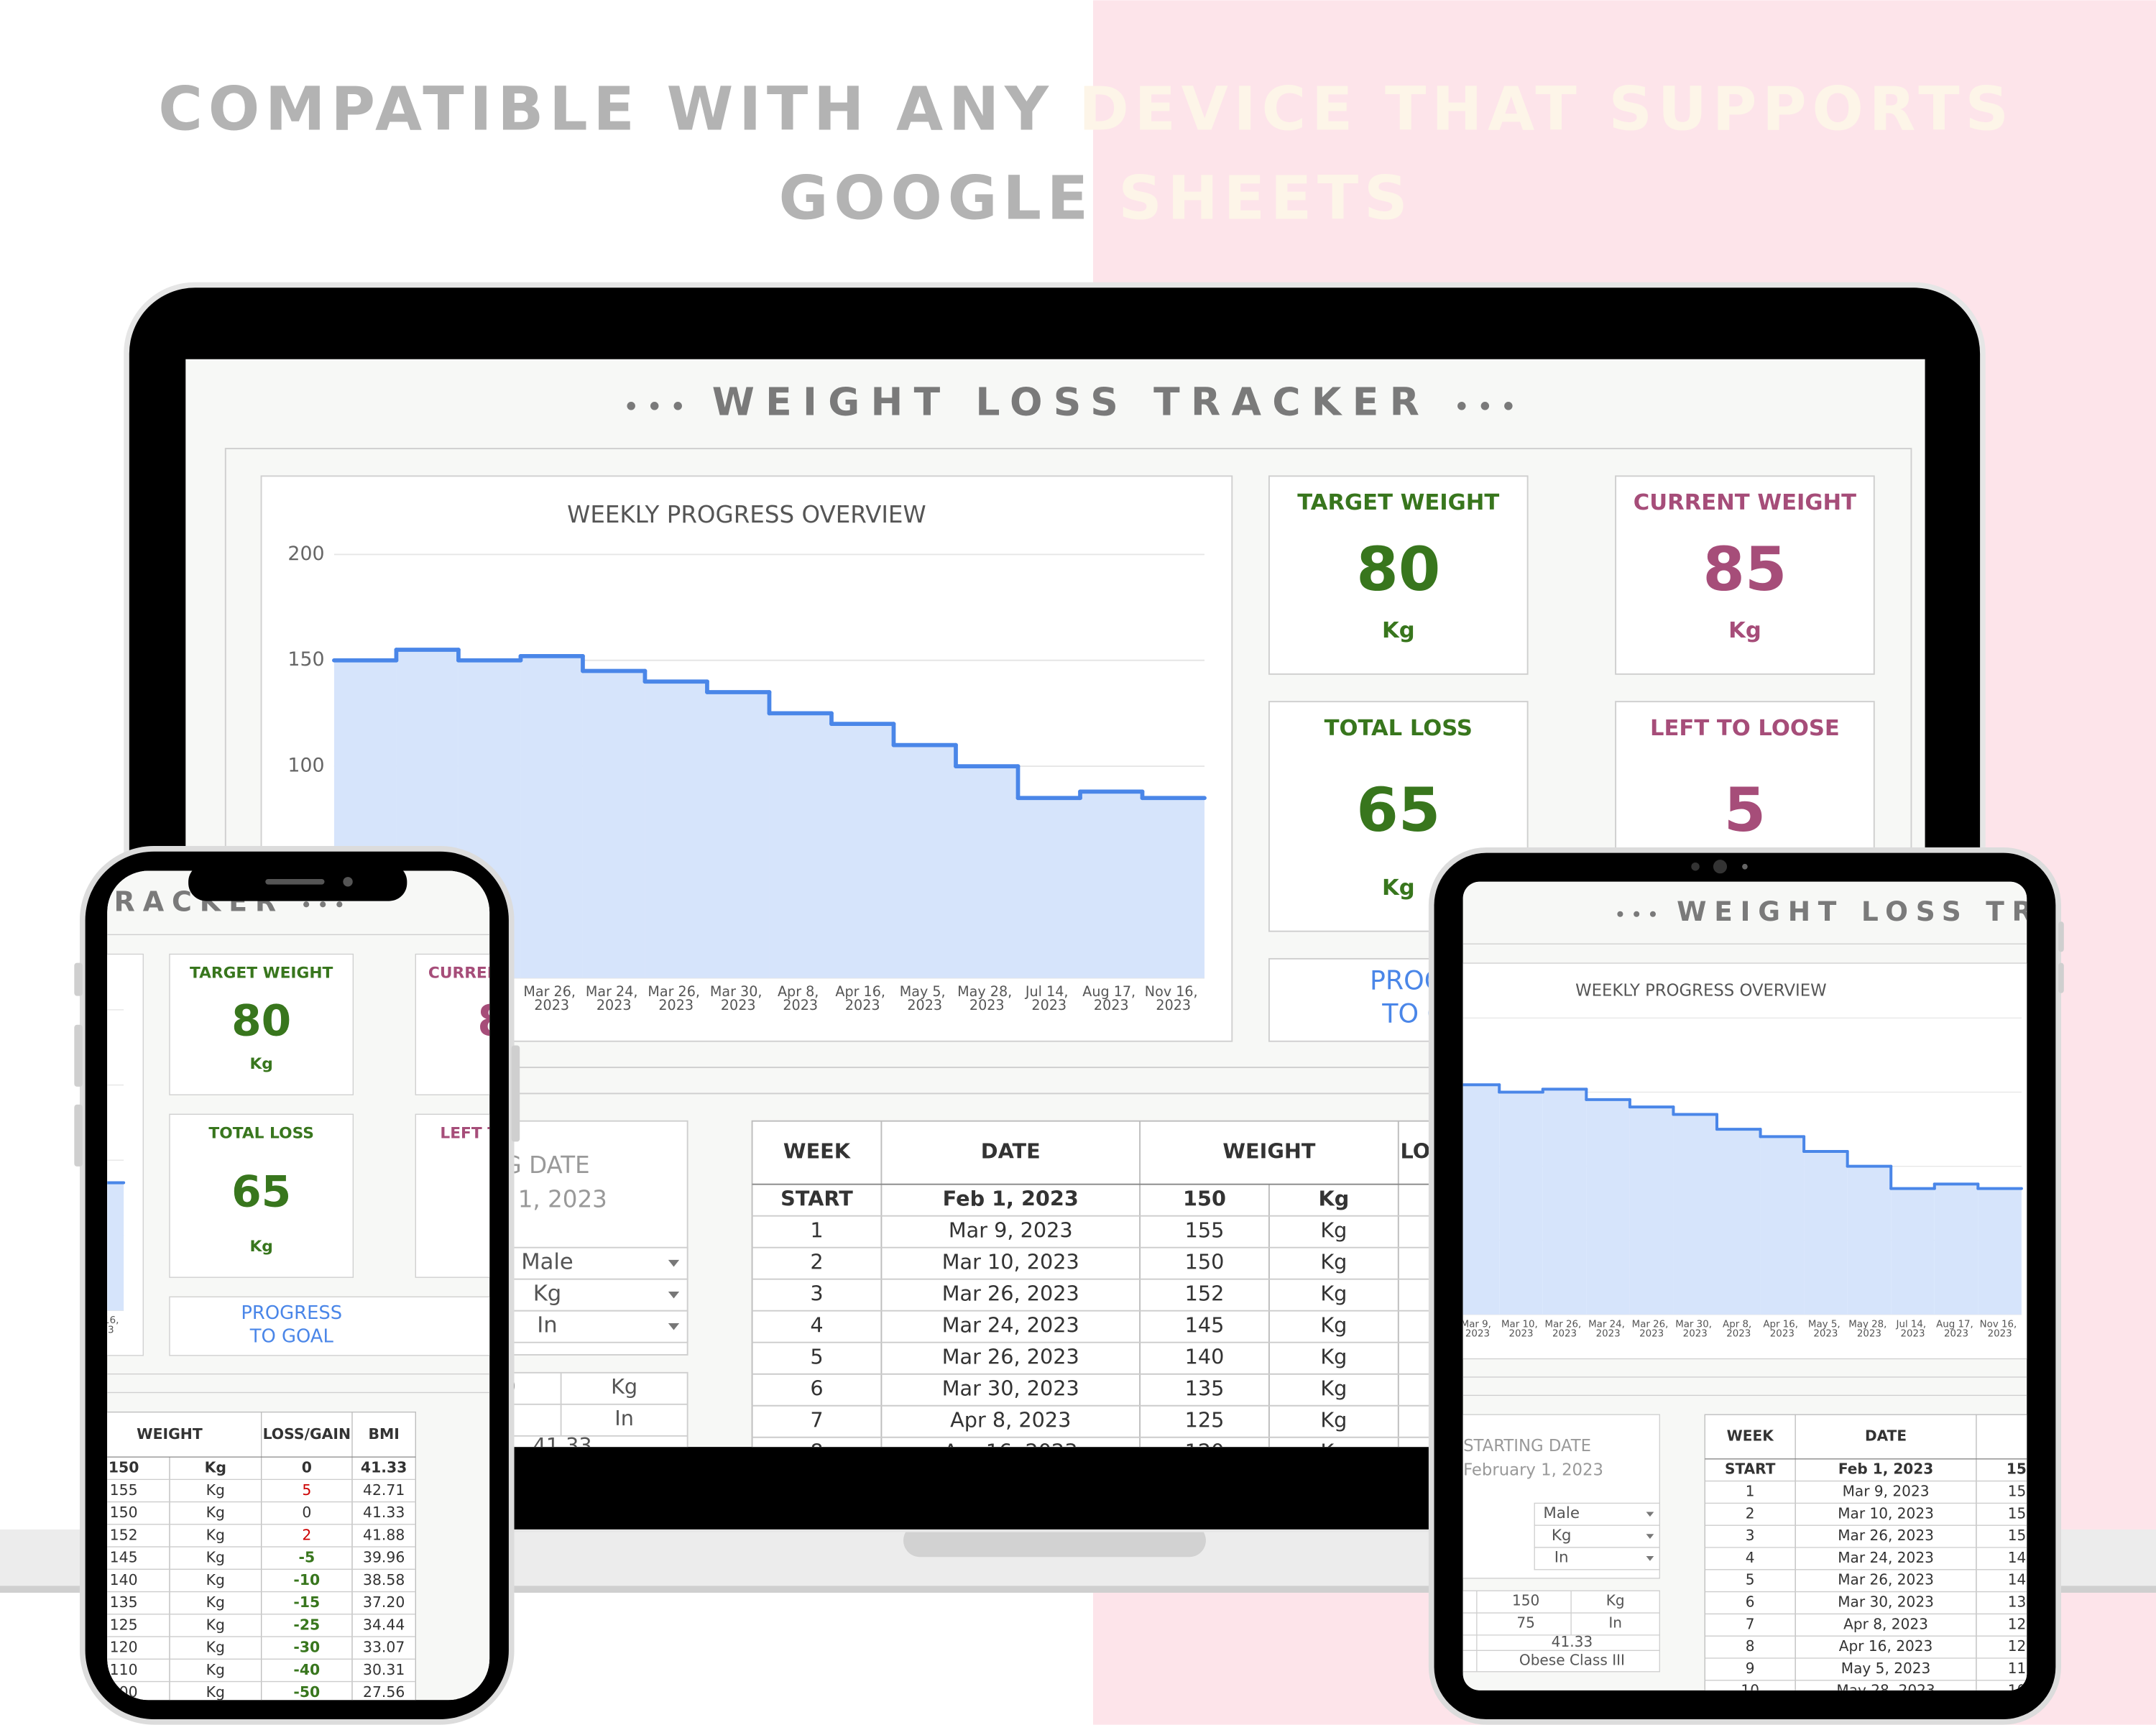 The width and height of the screenshot is (2156, 1725). I want to click on headline: GOOGLE SHEETS, so click(1096, 198).